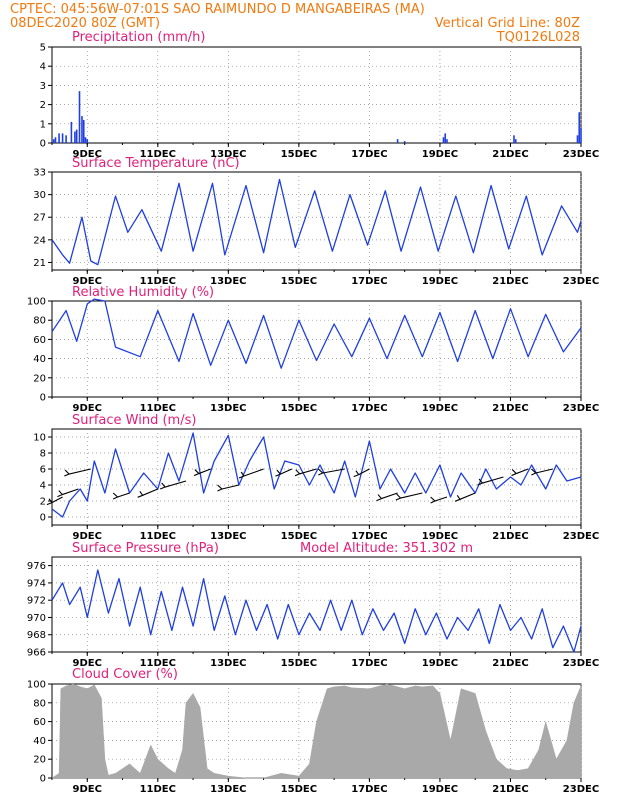 The width and height of the screenshot is (618, 800). Describe the element at coordinates (316, 95) in the screenshot. I see `precipitation-frame` at that location.